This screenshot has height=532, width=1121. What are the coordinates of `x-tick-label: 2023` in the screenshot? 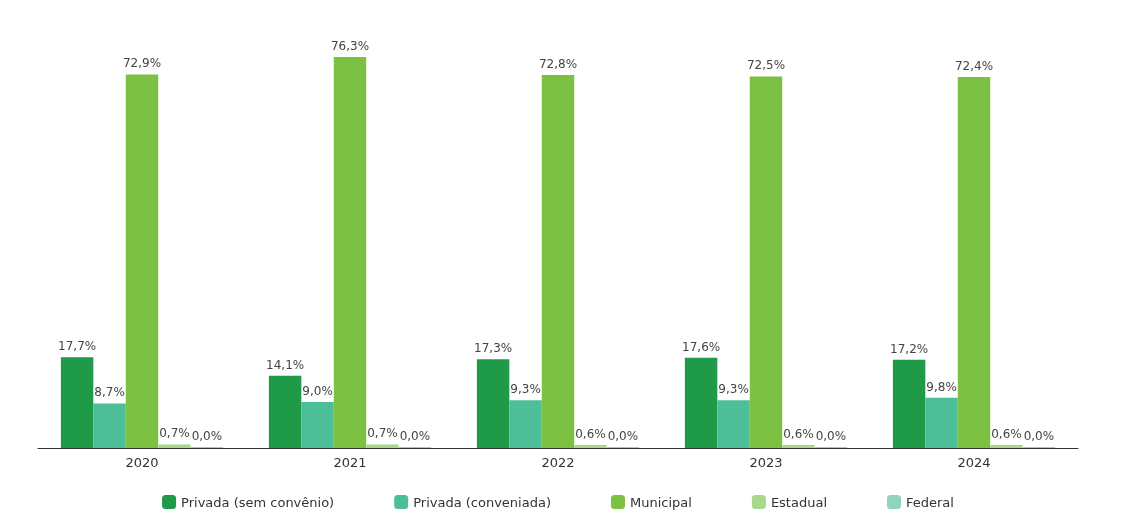 It's located at (766, 462).